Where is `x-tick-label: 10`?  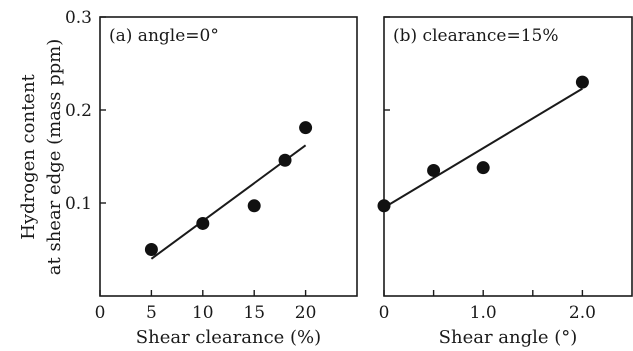 x-tick-label: 10 is located at coordinates (203, 313).